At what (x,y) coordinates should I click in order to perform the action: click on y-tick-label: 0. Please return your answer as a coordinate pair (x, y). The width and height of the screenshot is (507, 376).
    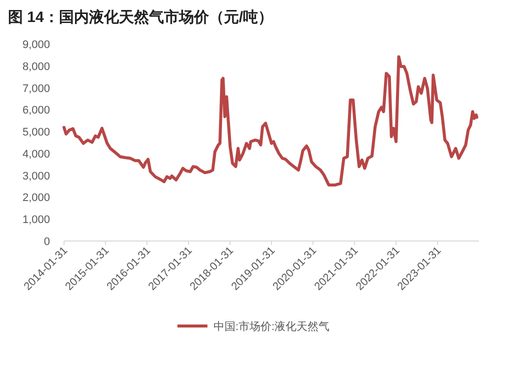
    Looking at the image, I should click on (47, 242).